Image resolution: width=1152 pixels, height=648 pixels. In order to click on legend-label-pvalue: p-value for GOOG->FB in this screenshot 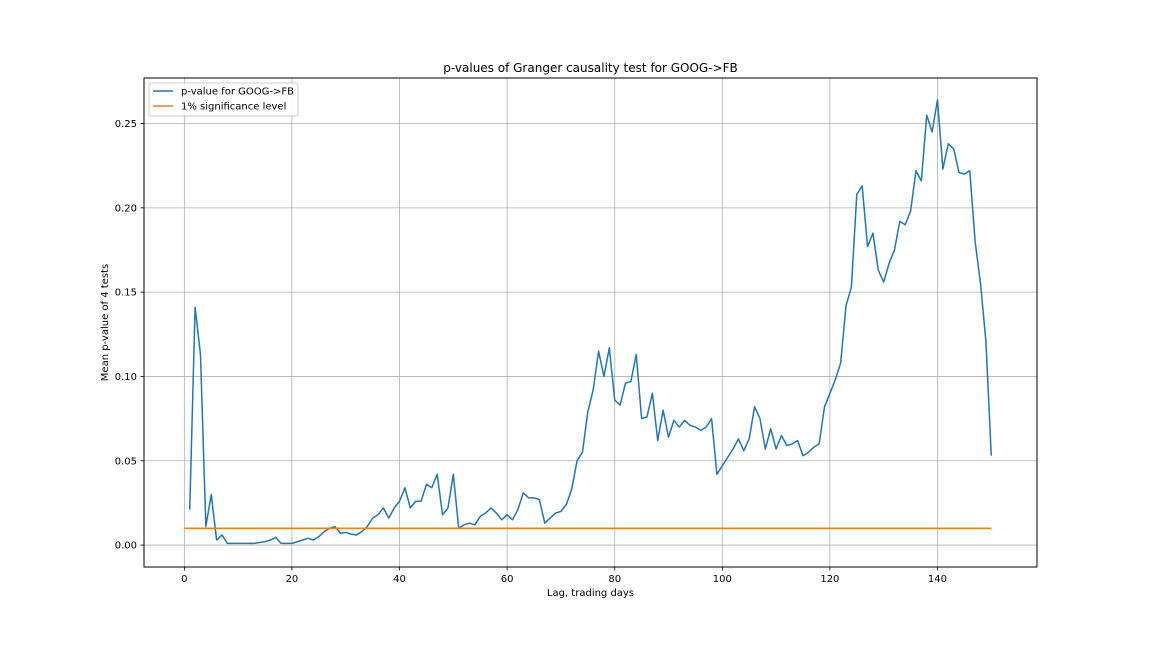, I will do `click(237, 92)`.